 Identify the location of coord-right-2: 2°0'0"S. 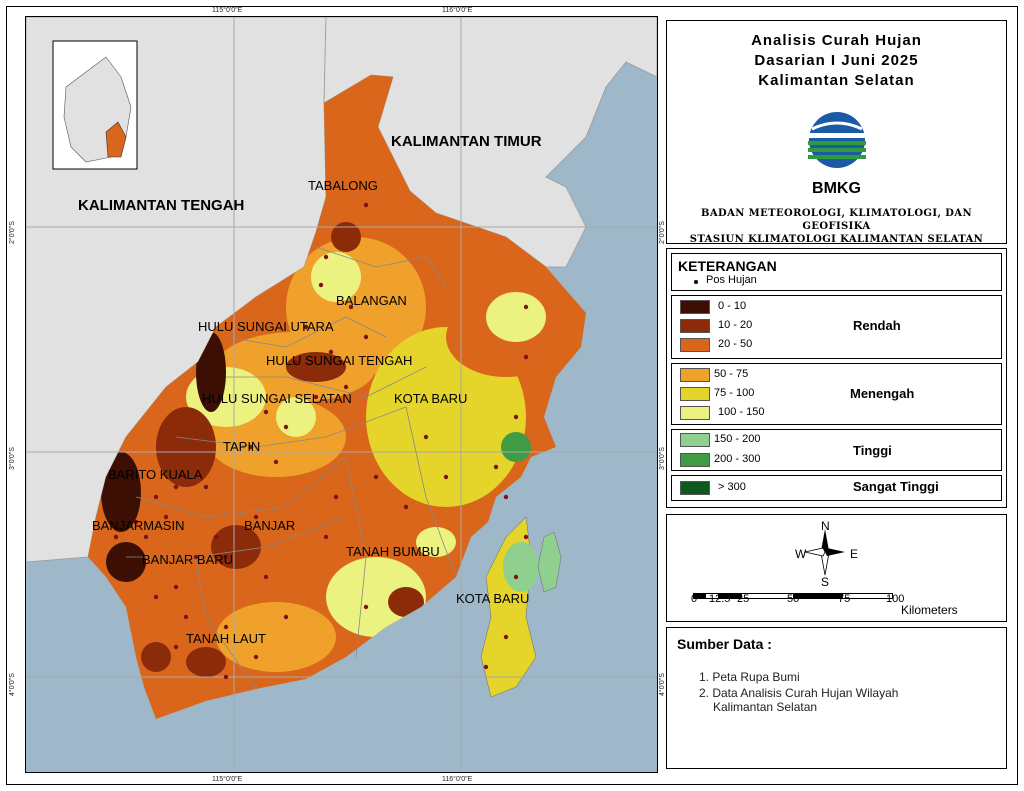
(662, 232).